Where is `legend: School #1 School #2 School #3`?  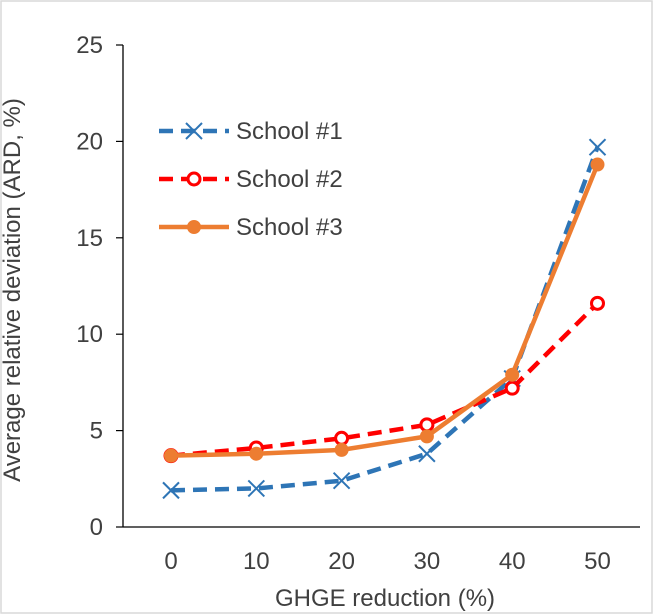
legend: School #1 School #2 School #3 is located at coordinates (251, 179).